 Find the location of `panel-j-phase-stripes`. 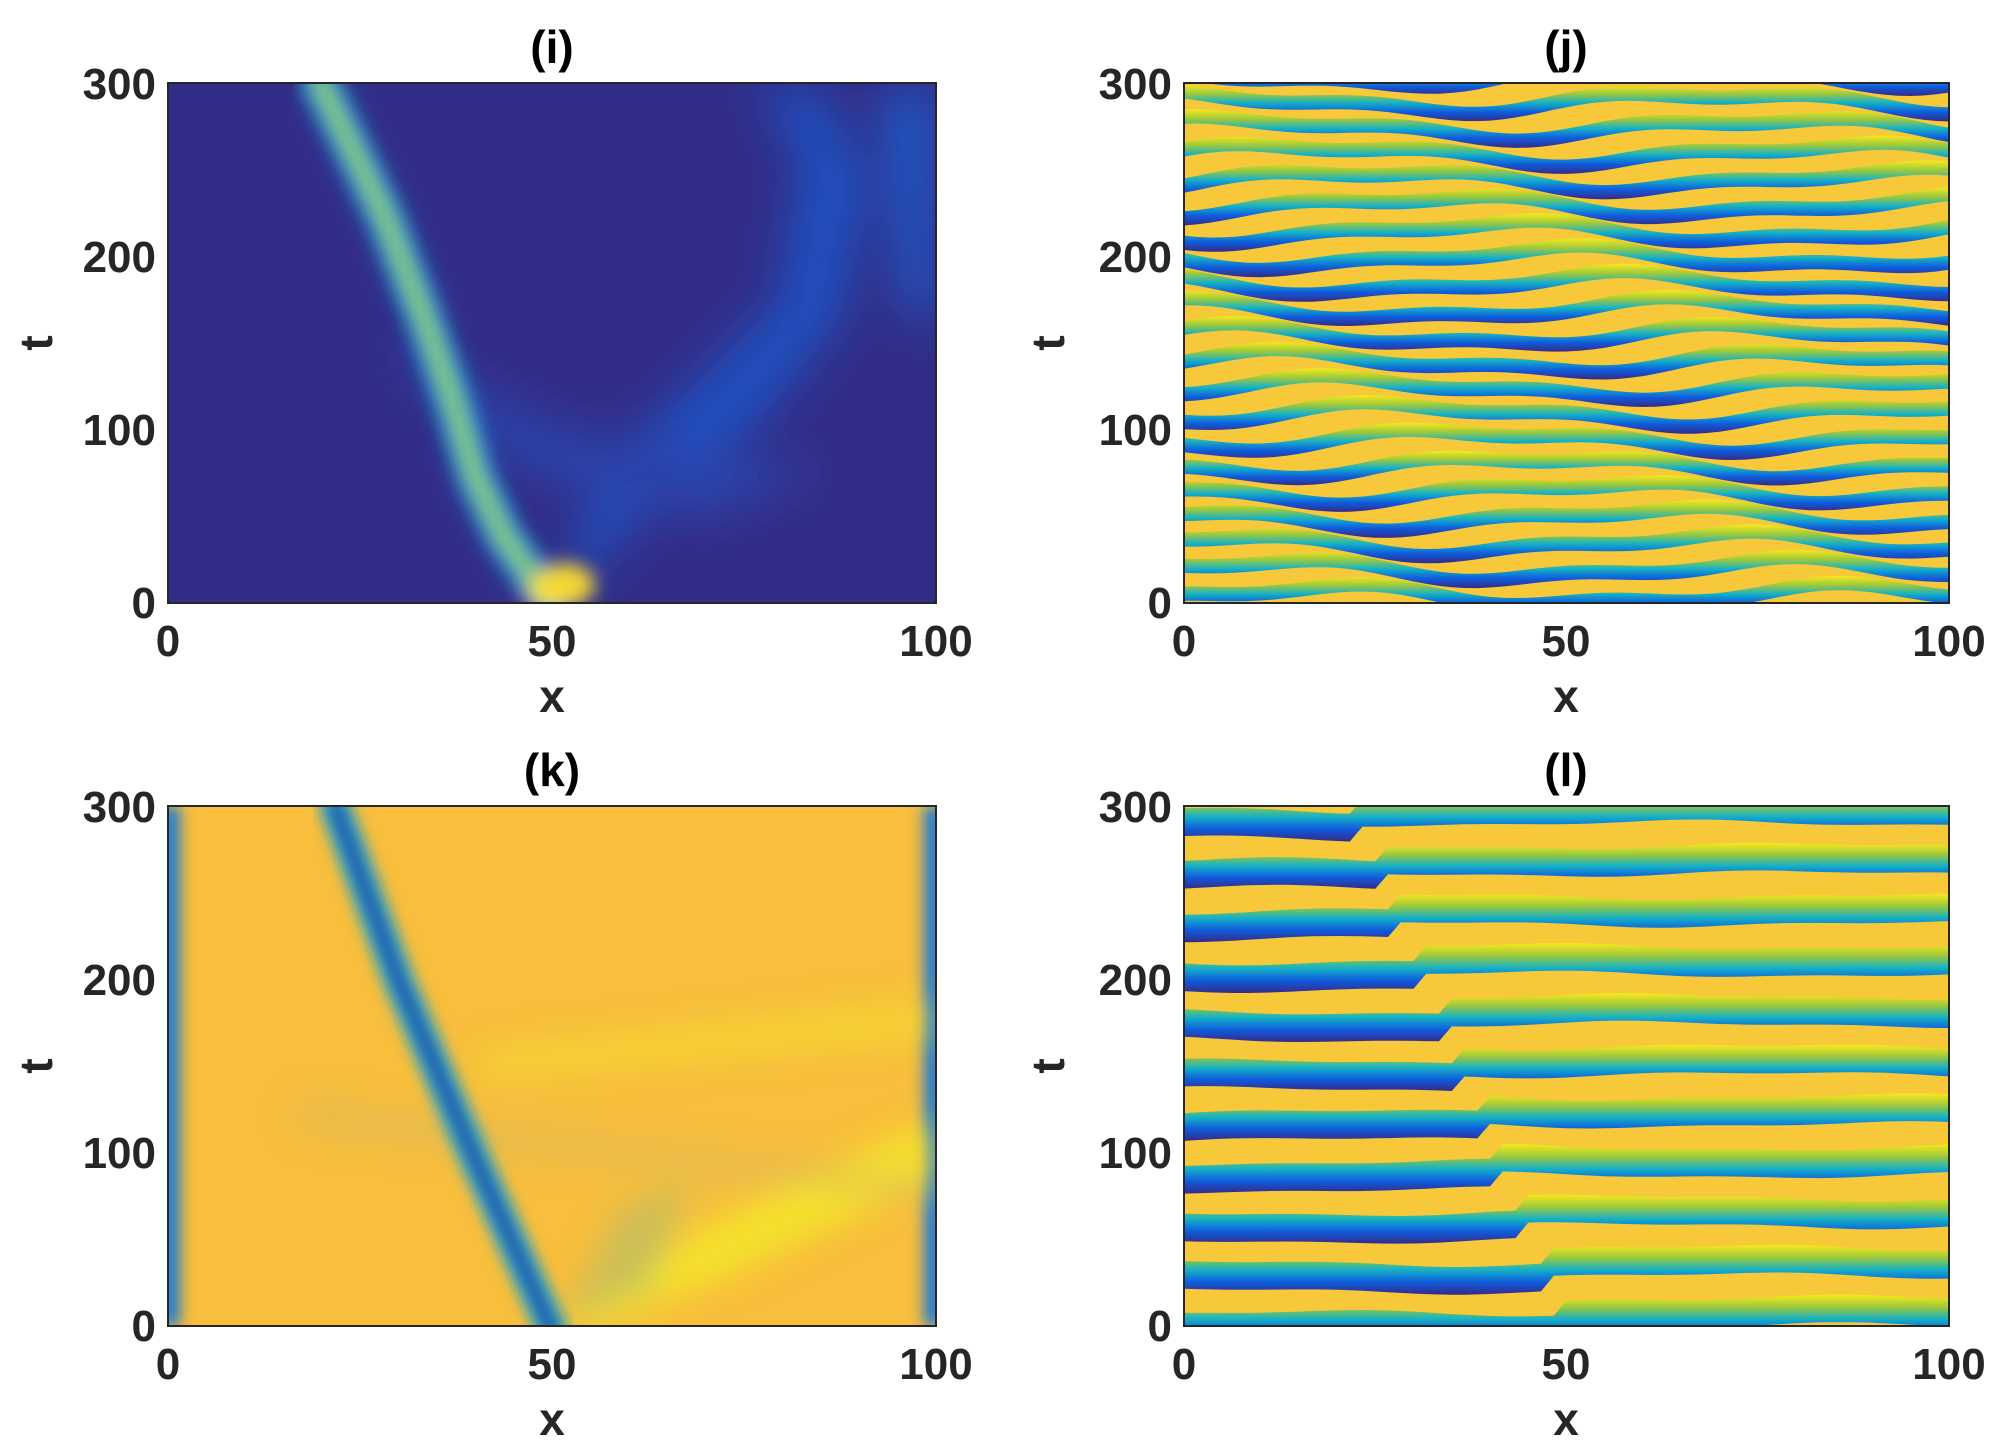

panel-j-phase-stripes is located at coordinates (1566, 343).